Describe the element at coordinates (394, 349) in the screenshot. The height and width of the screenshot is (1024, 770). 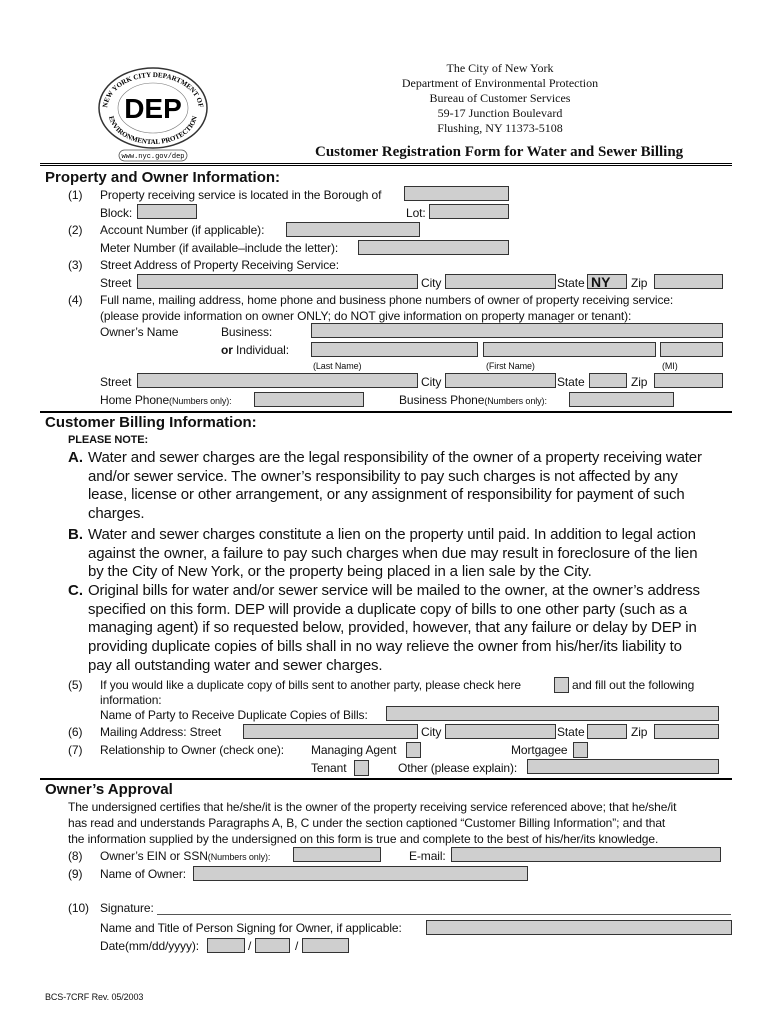
I see `last-name-field` at that location.